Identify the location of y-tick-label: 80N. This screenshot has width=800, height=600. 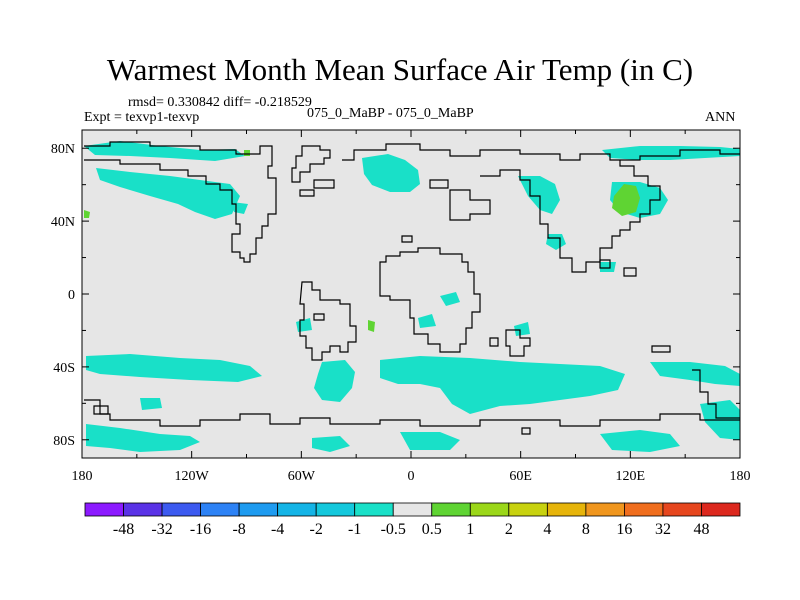
(63, 149).